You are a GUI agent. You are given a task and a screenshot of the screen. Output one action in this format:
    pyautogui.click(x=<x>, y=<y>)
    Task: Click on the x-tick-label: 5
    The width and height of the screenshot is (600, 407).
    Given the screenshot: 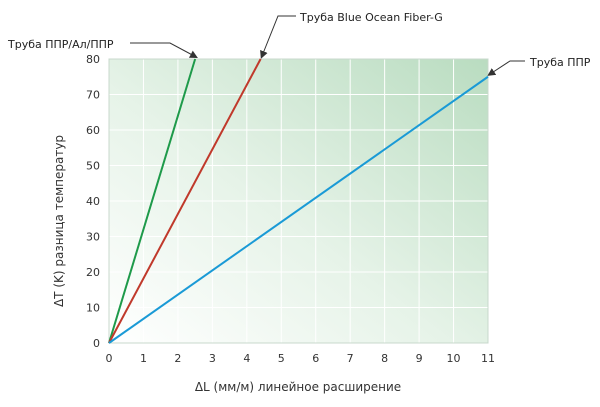 What is the action you would take?
    pyautogui.click(x=281, y=358)
    